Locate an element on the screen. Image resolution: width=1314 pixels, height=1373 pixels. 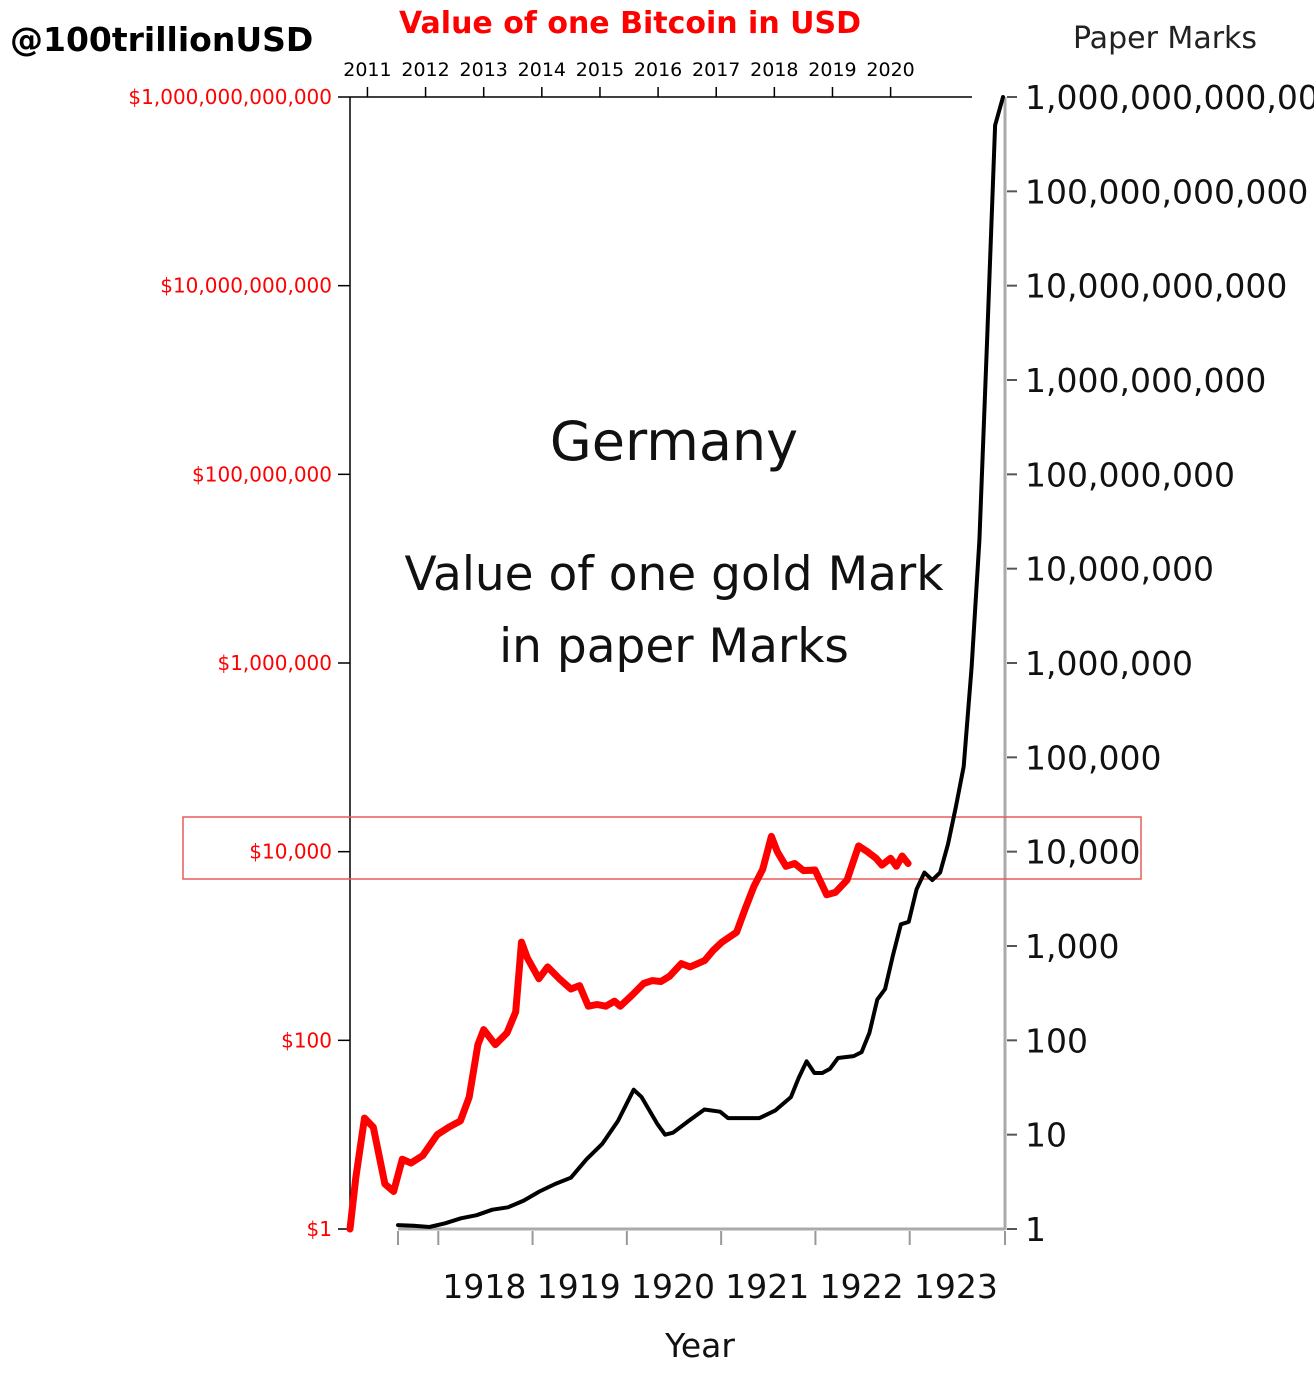
annotation-line-1: Value of one gold Mark is located at coordinates (675, 574).